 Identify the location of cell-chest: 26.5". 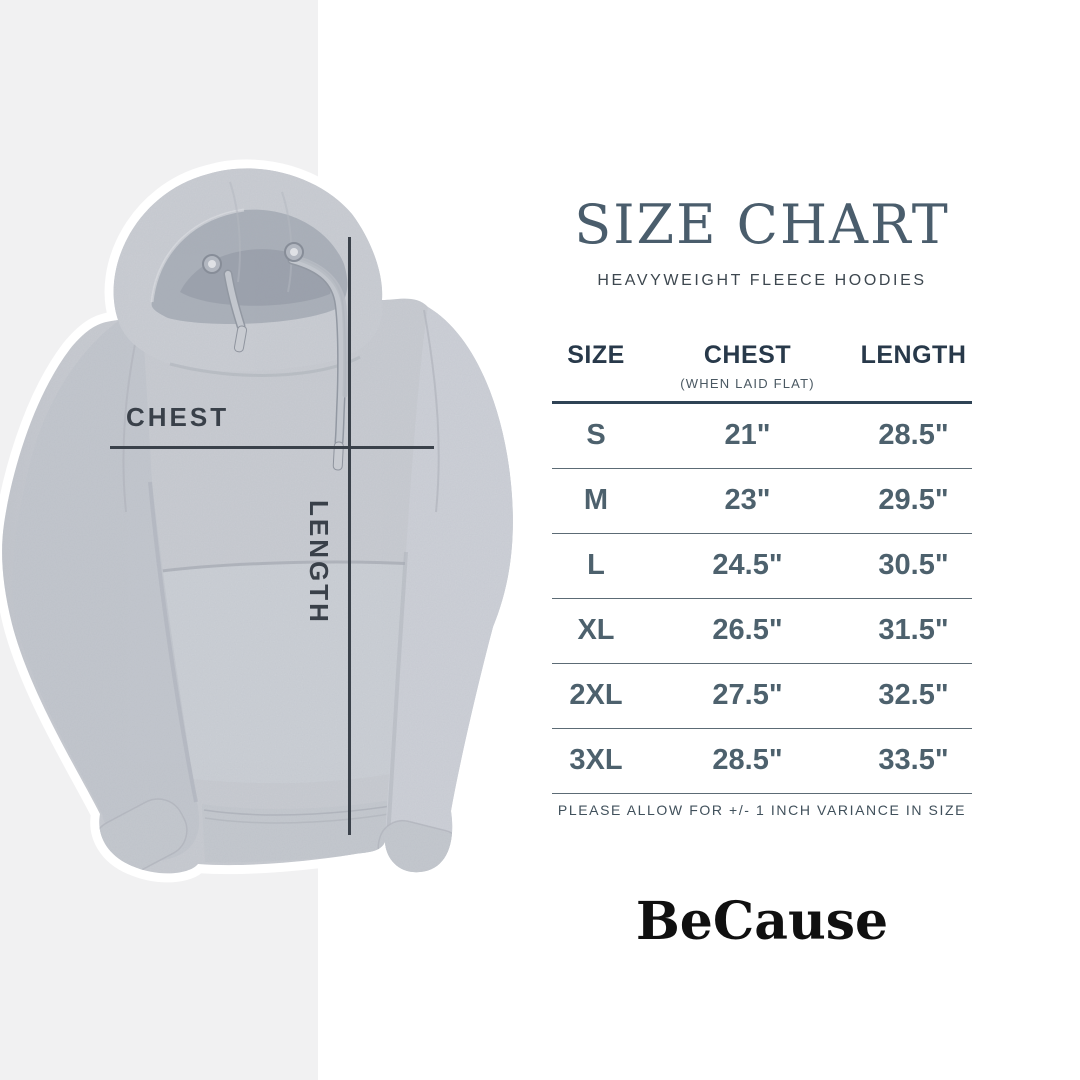
(747, 630).